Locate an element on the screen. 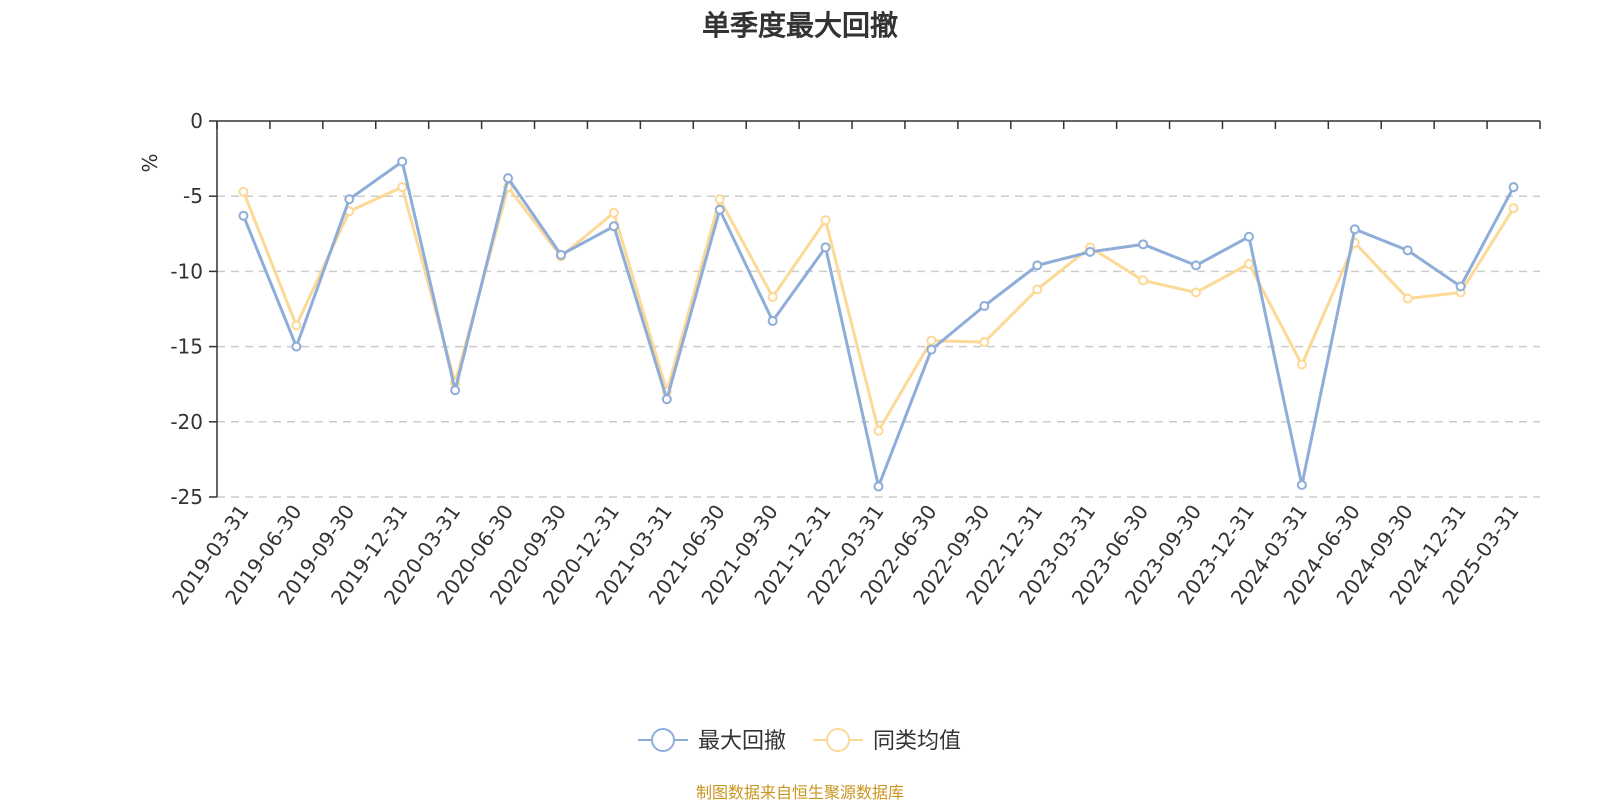 The image size is (1600, 803). y-tick-label: -20 is located at coordinates (186, 422).